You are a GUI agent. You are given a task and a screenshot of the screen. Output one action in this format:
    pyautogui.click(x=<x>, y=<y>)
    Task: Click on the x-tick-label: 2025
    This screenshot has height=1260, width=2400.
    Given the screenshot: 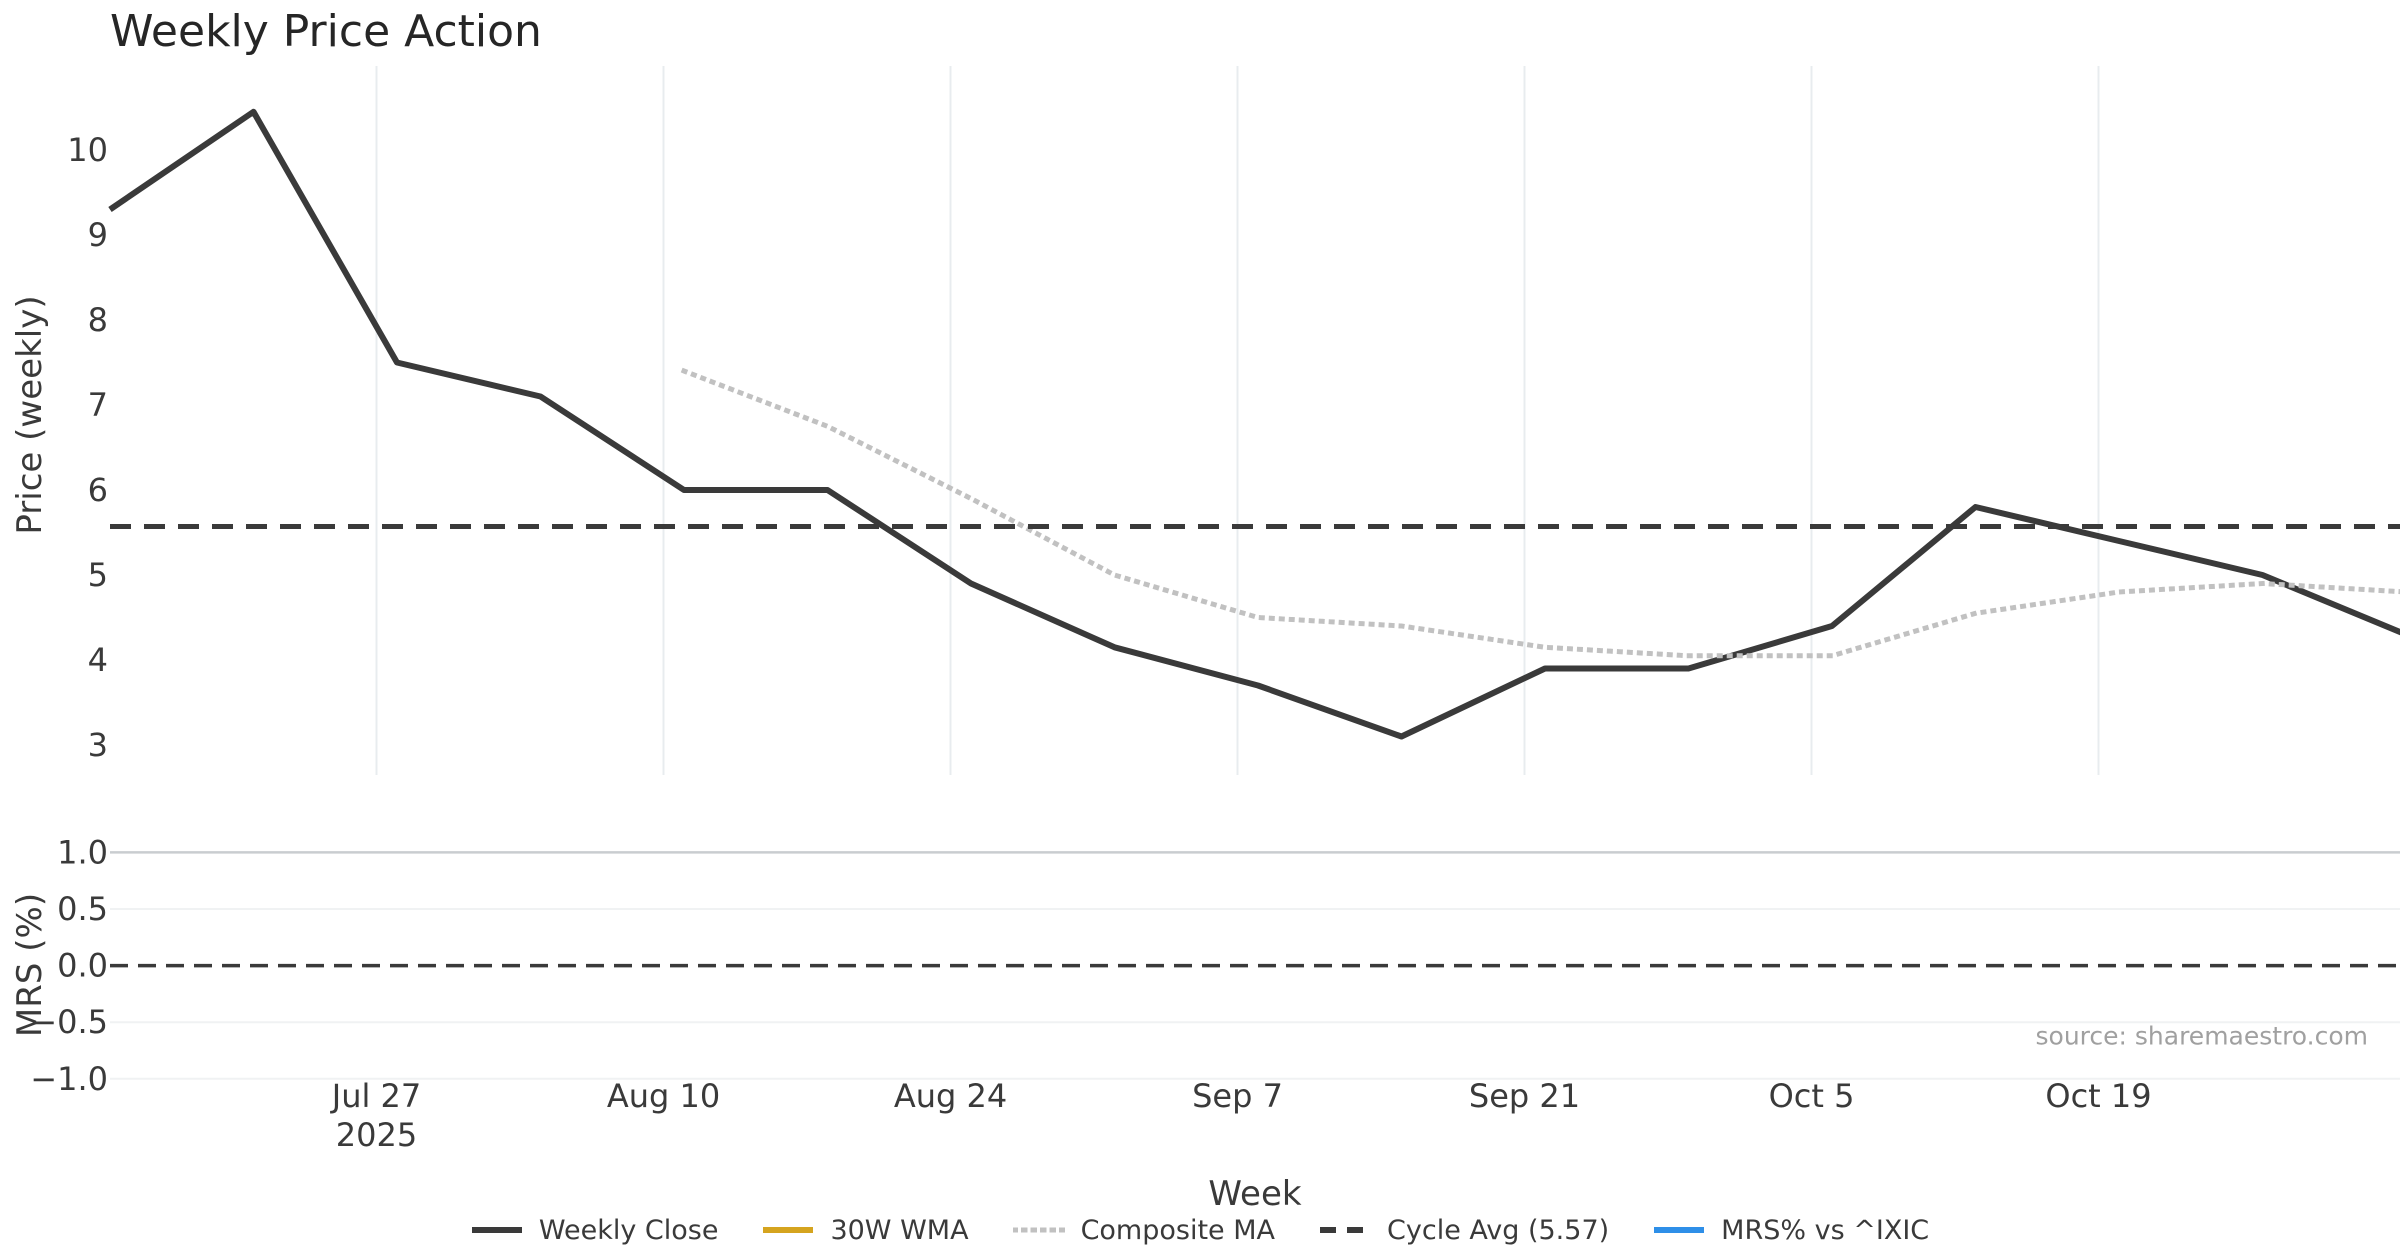 What is the action you would take?
    pyautogui.click(x=376, y=1135)
    